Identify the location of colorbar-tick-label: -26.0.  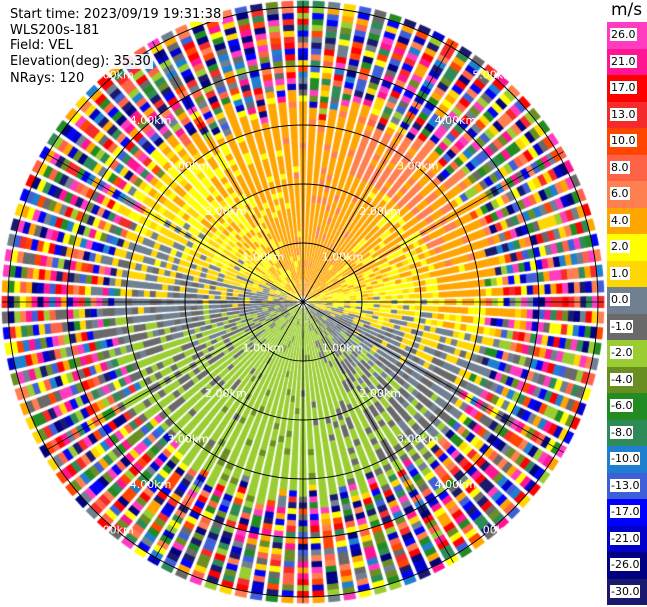
(625, 564).